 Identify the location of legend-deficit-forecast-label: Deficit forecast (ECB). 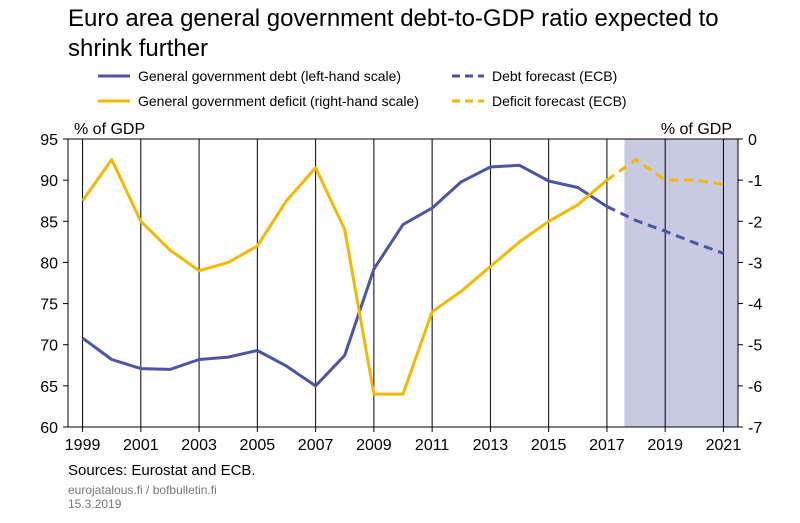
(559, 101).